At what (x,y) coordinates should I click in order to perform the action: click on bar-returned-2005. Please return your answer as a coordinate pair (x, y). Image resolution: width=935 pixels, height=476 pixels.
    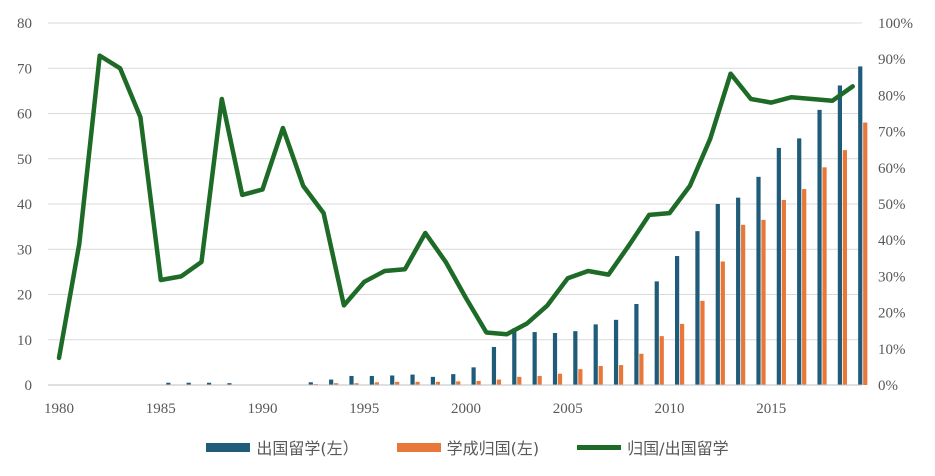
    Looking at the image, I should click on (580, 377).